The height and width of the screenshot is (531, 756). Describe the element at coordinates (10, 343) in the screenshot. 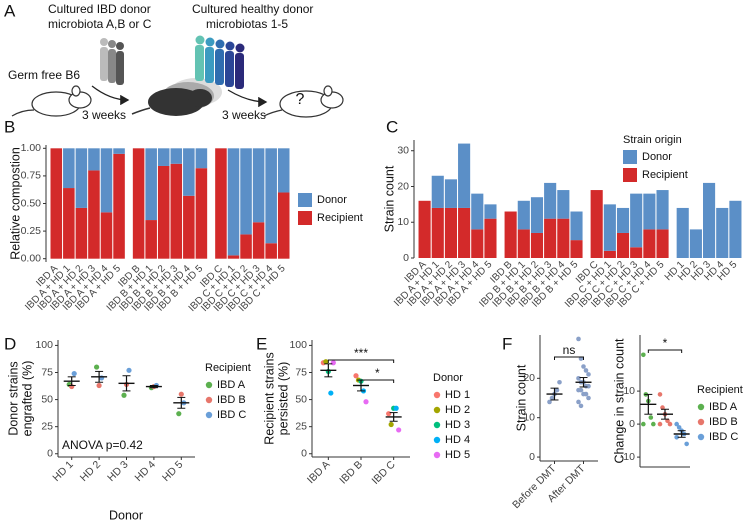

I see `panel-letter: D` at that location.